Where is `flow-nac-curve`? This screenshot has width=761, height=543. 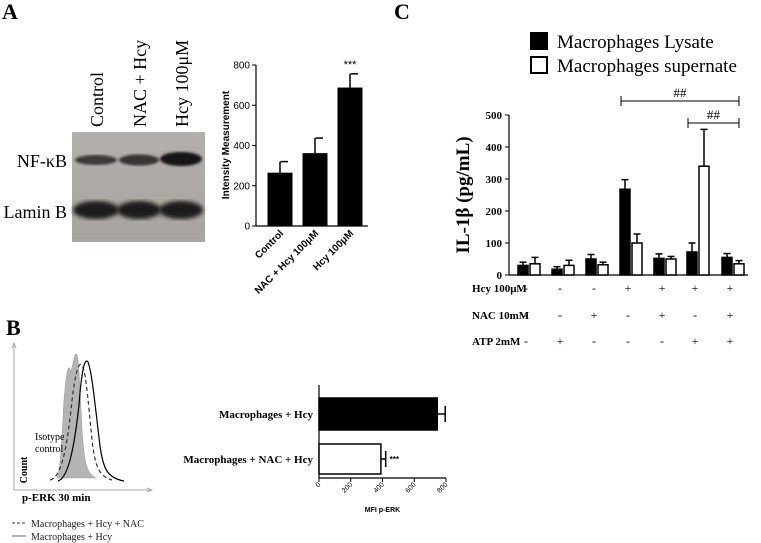 flow-nac-curve is located at coordinates (81, 422).